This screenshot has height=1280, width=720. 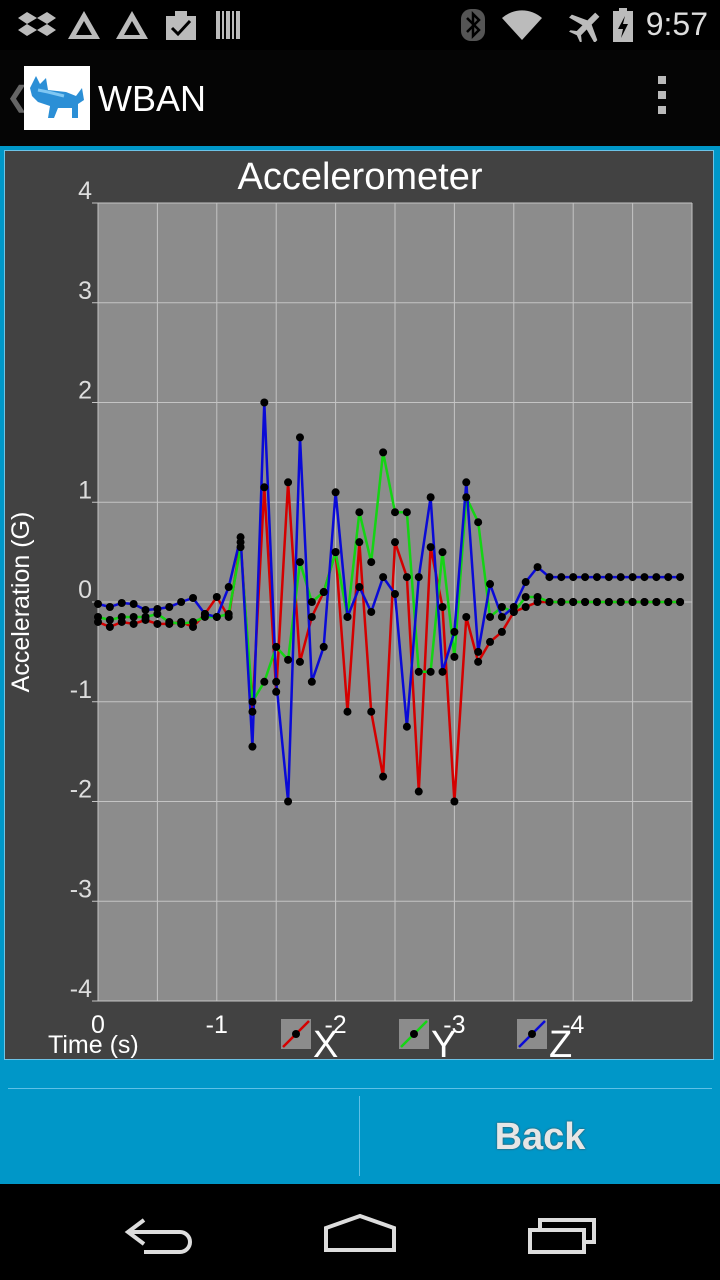 What do you see at coordinates (573, 1025) in the screenshot?
I see `x-tick-label: -4` at bounding box center [573, 1025].